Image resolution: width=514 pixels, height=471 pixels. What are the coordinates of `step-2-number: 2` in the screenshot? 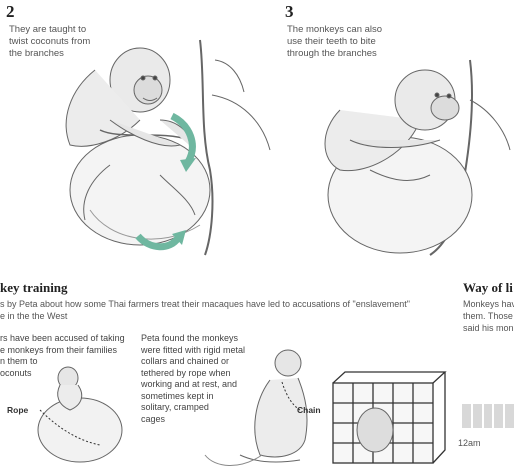 It's located at (10, 11).